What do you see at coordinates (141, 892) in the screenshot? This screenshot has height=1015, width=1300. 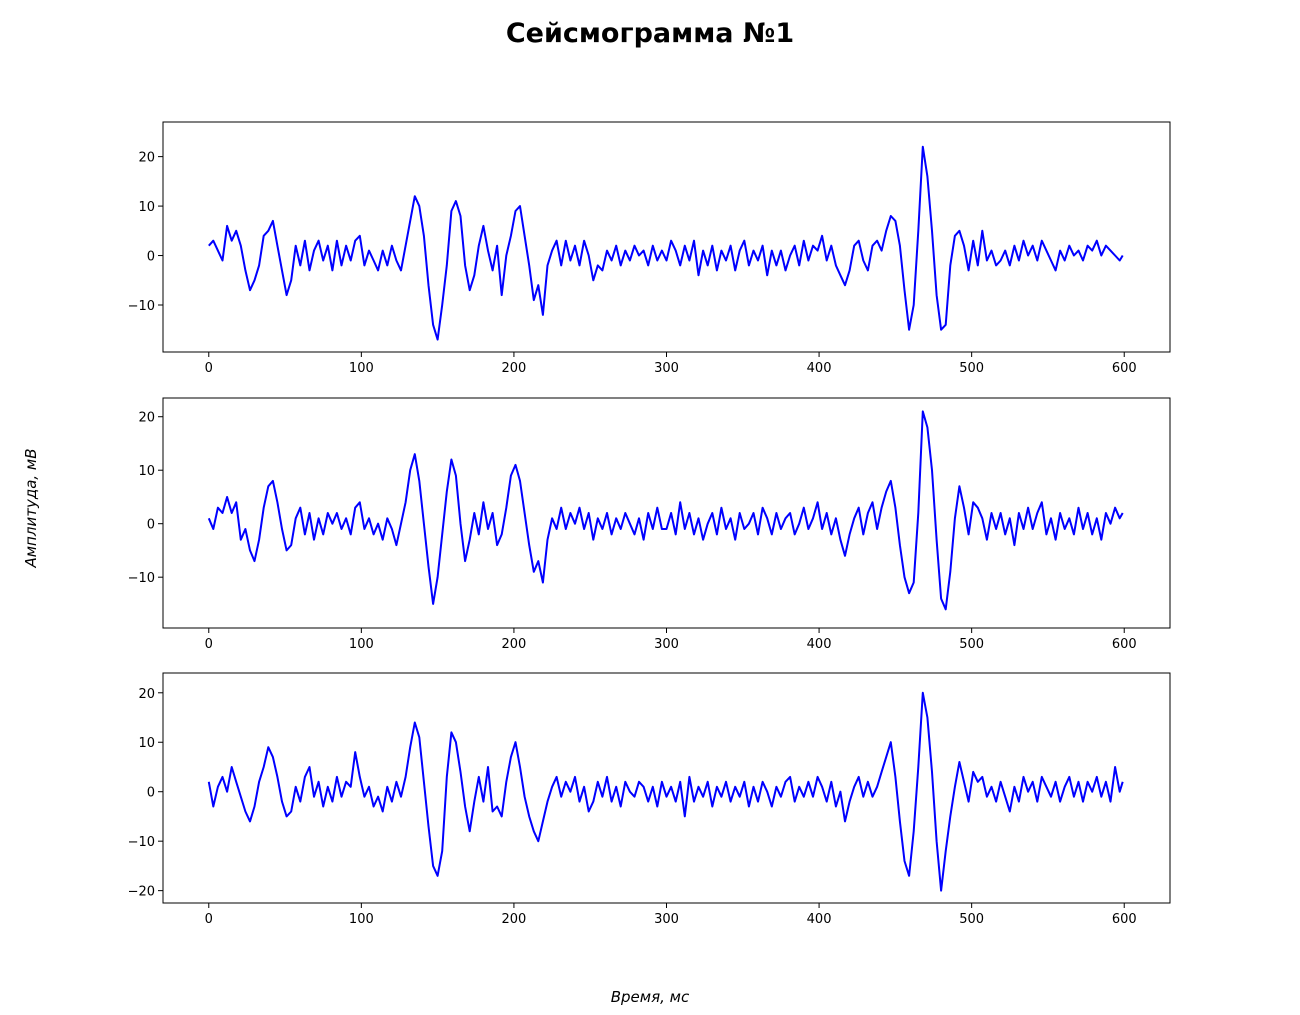 I see `y-tick-label: −20` at bounding box center [141, 892].